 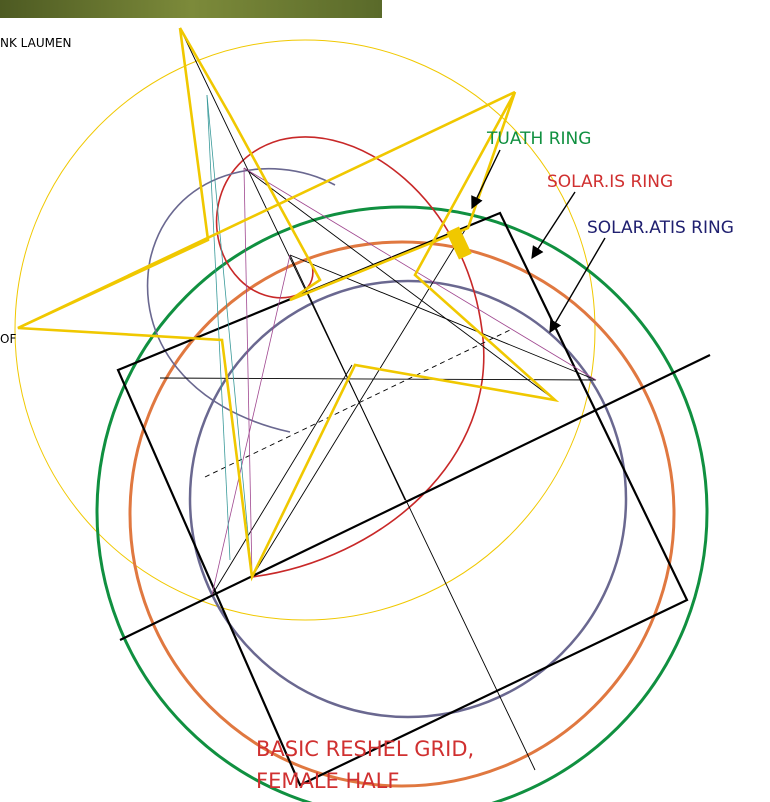 What do you see at coordinates (8, 339) in the screenshot?
I see `side-fragment: OF` at bounding box center [8, 339].